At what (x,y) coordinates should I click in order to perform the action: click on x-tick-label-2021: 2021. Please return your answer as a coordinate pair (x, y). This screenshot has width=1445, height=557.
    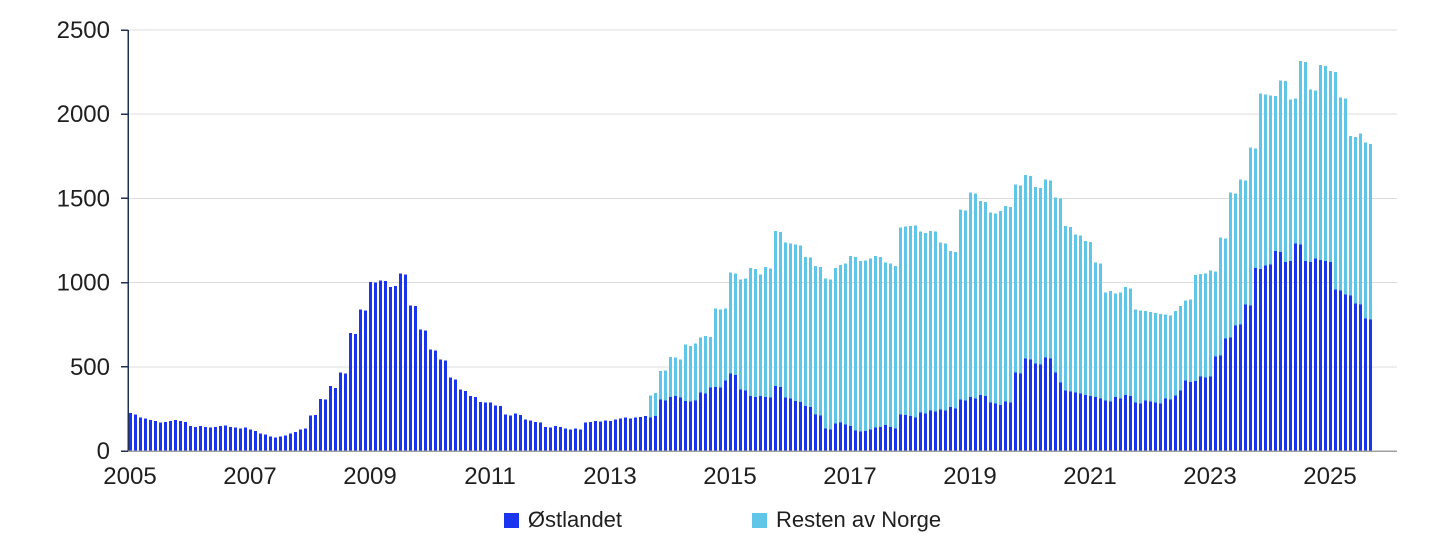
    Looking at the image, I should click on (1089, 476).